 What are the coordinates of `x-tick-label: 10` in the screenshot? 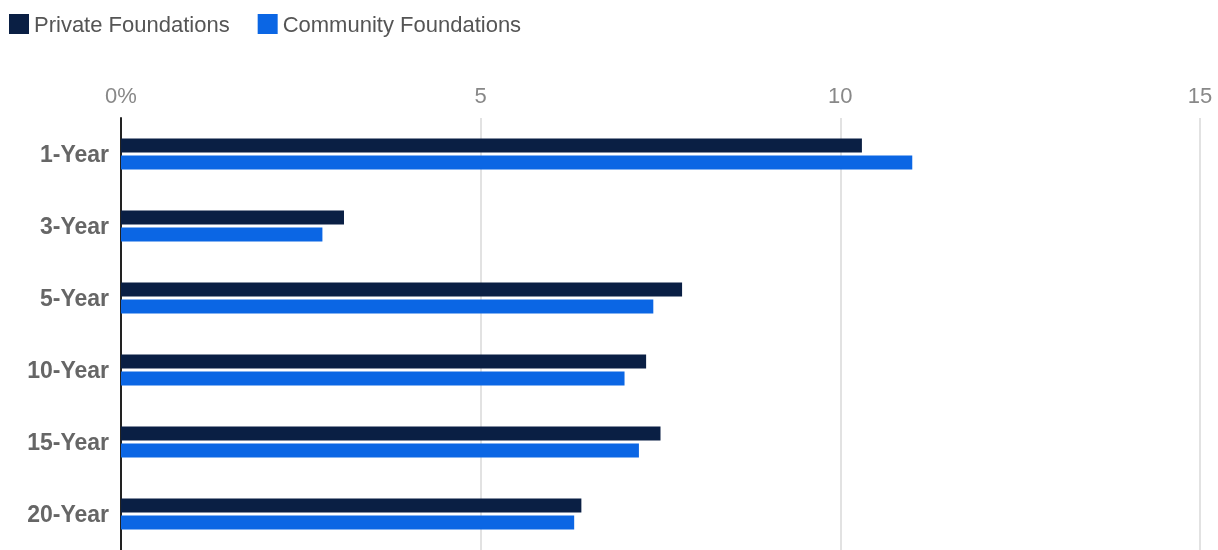 It's located at (840, 95).